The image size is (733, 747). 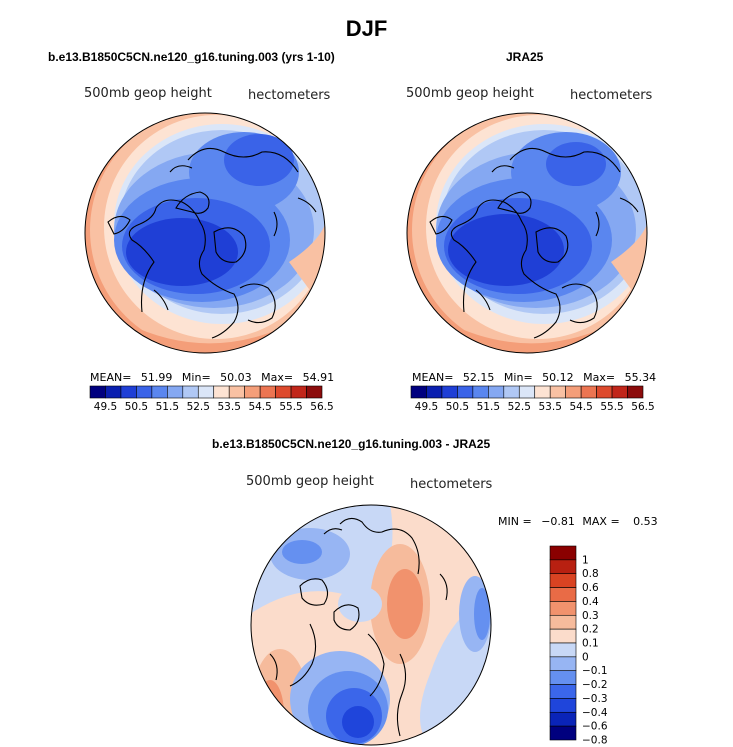 What do you see at coordinates (558, 377) in the screenshot?
I see `right-min-value: 50.12` at bounding box center [558, 377].